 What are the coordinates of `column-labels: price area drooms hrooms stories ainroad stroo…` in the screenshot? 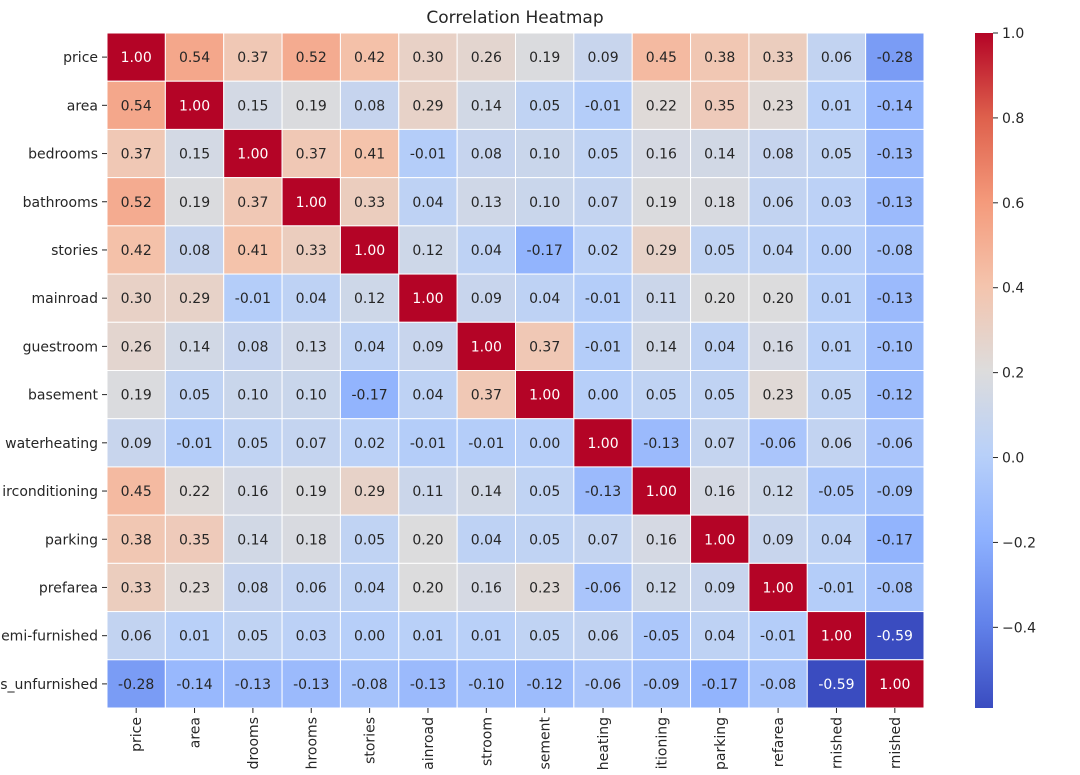 It's located at (516, 739).